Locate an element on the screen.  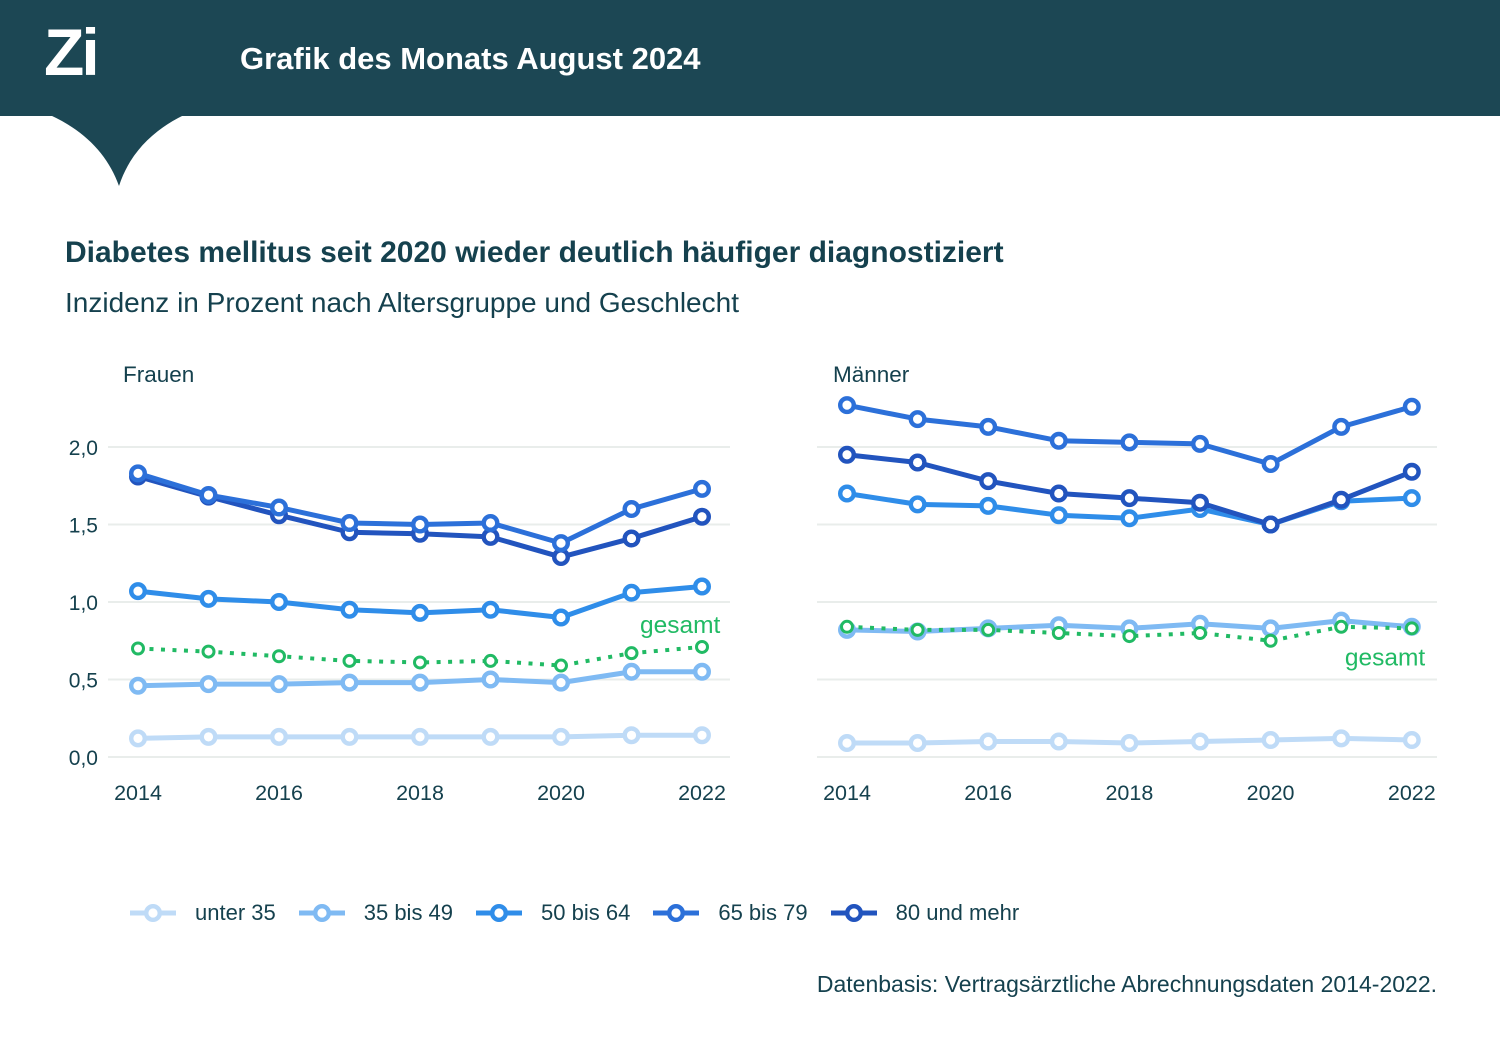
legend-label: 50 bis 64 is located at coordinates (586, 912).